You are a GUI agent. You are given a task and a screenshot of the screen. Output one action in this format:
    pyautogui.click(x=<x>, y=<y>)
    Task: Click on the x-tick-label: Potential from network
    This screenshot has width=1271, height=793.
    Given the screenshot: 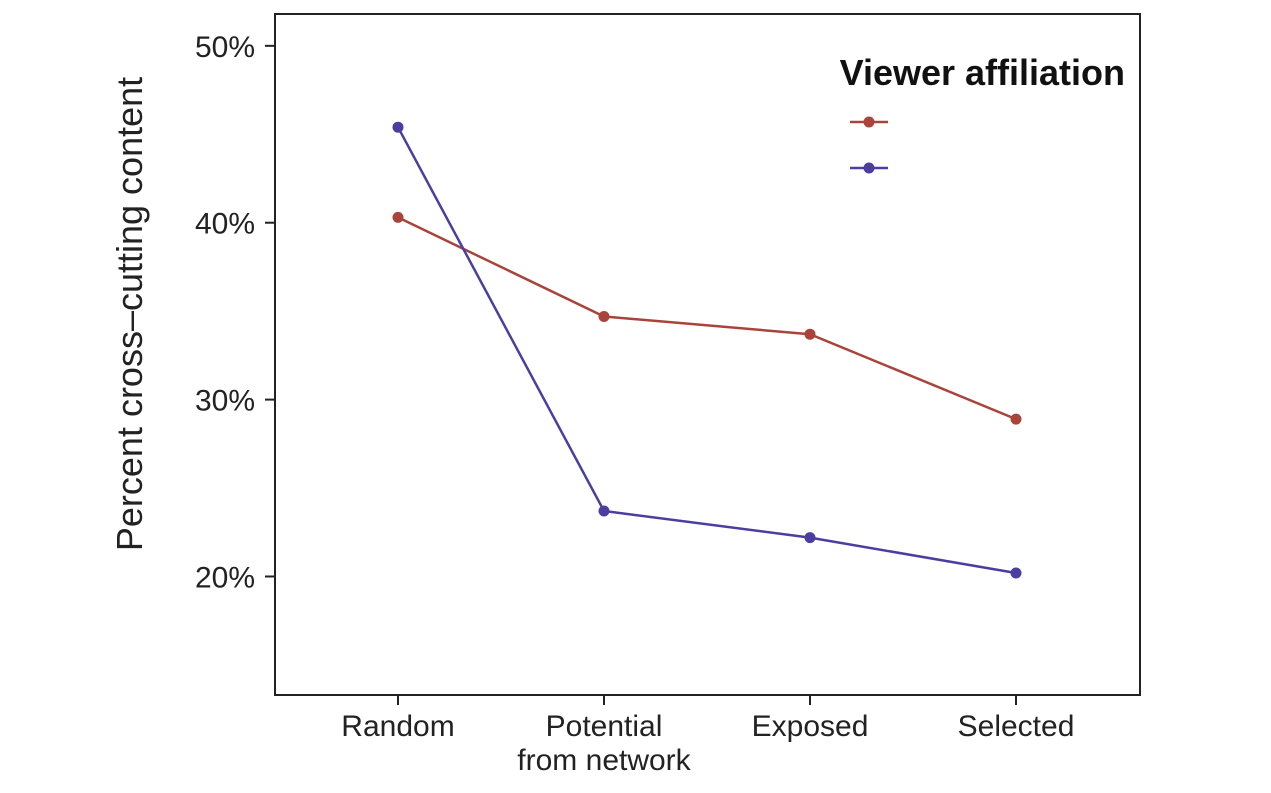 What is the action you would take?
    pyautogui.click(x=604, y=743)
    